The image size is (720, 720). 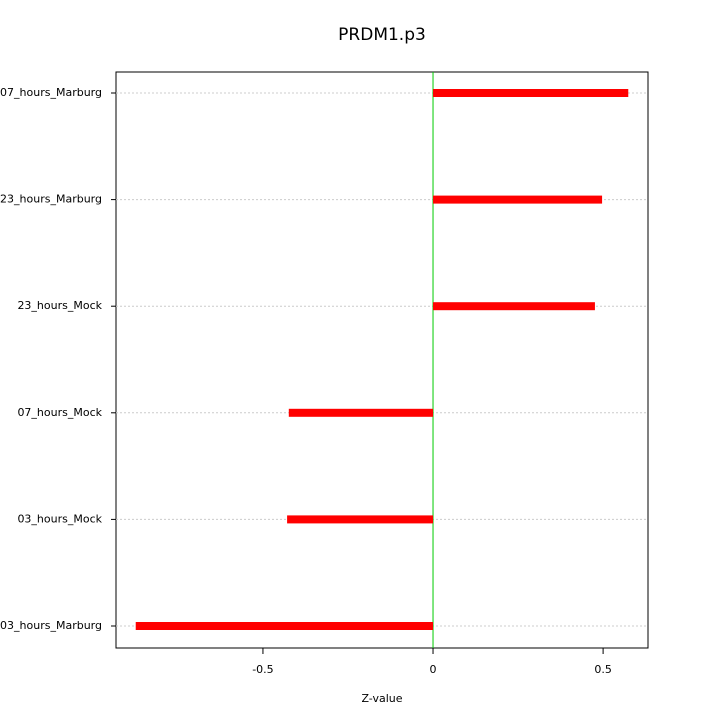 I want to click on y-tick-label: 23_hours_Mock, so click(x=59, y=305).